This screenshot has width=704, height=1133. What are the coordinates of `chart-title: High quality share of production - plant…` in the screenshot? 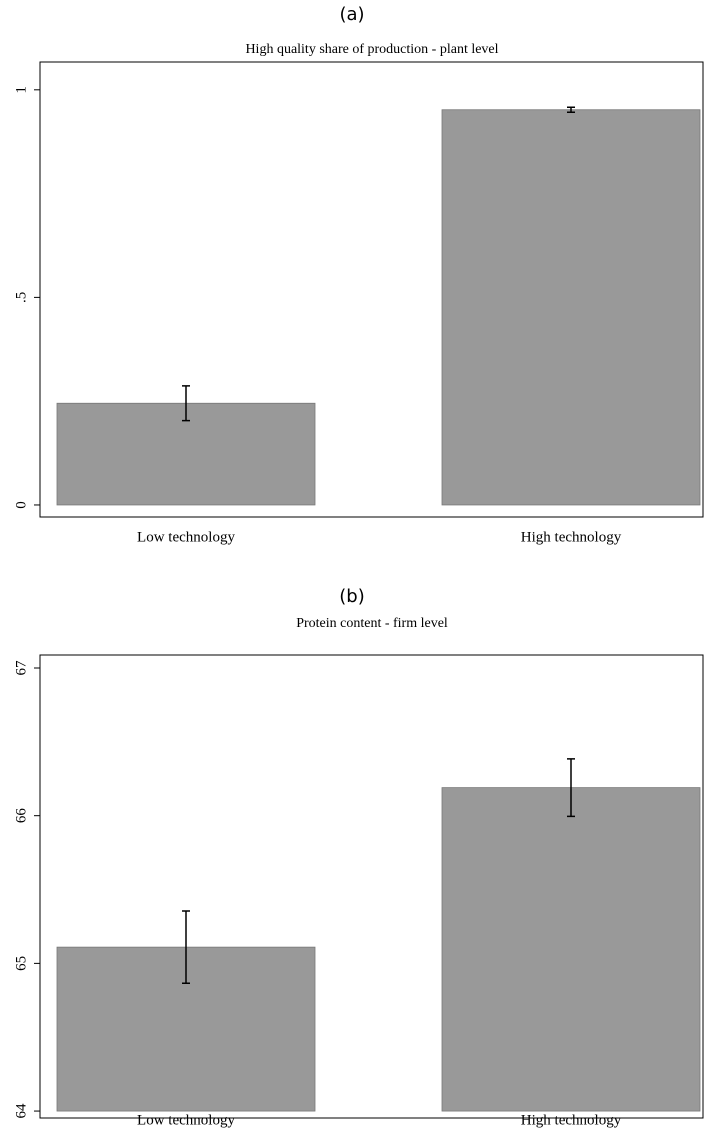 It's located at (371, 49).